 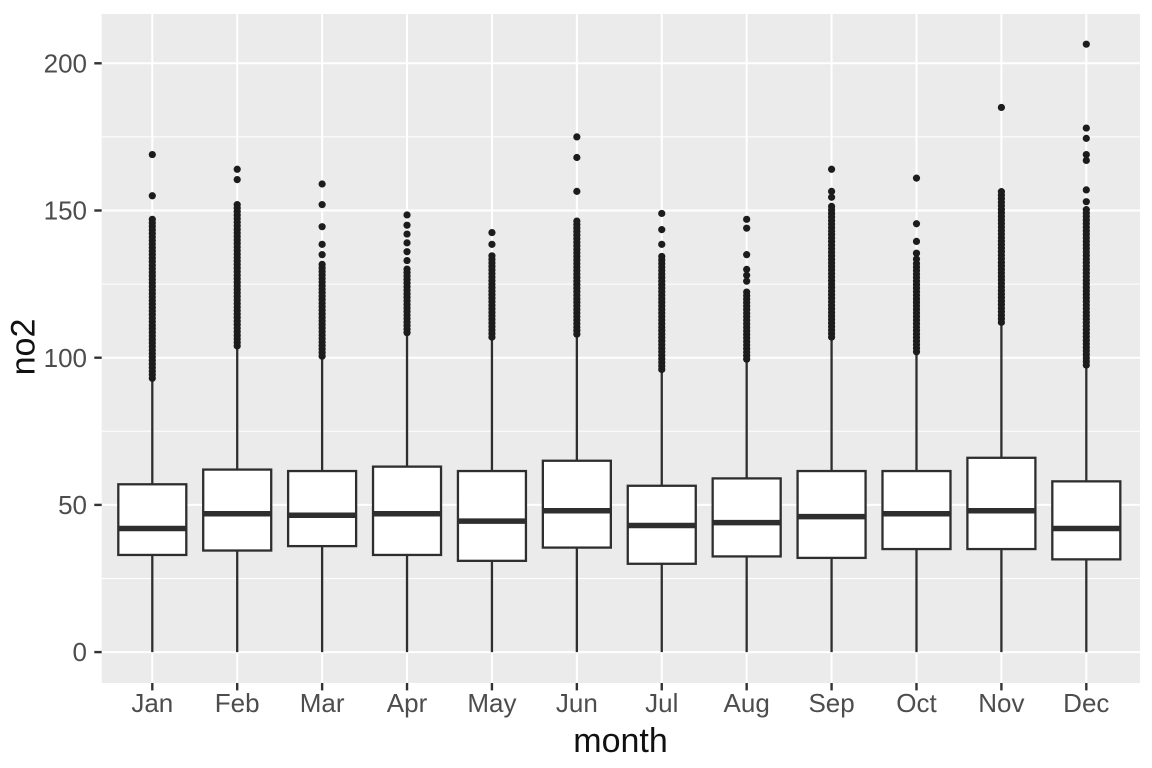 I want to click on box-nov, so click(x=1001, y=503).